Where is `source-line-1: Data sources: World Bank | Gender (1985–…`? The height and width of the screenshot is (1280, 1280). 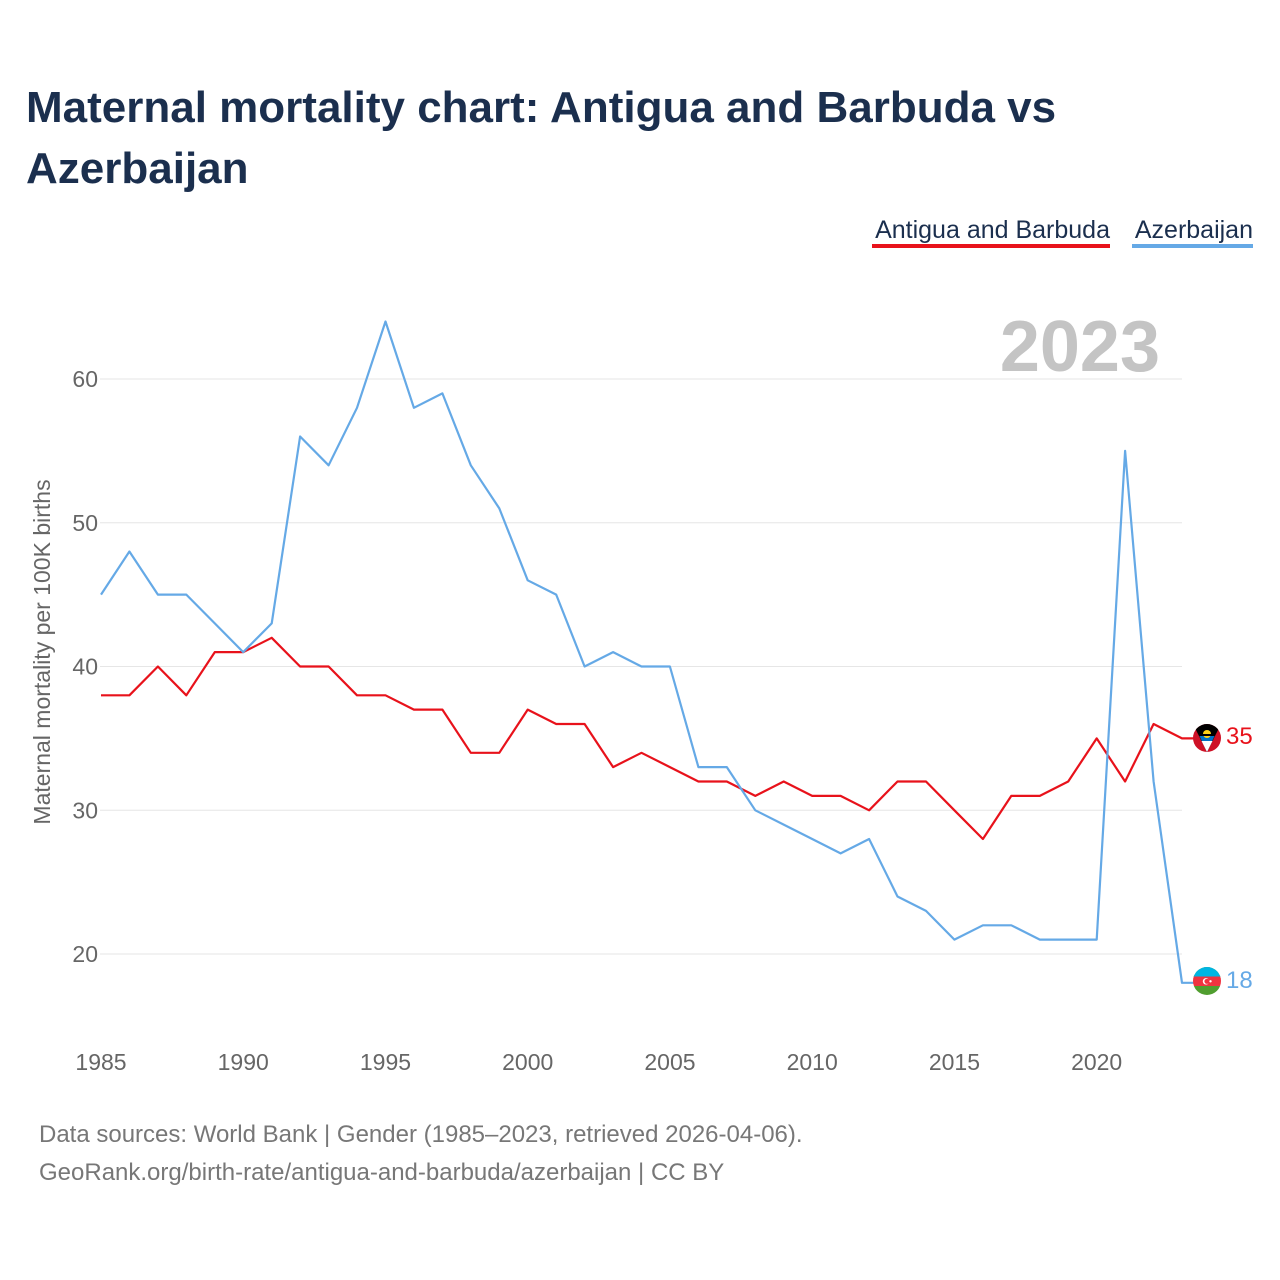
source-line-1: Data sources: World Bank | Gender (1985–… is located at coordinates (421, 1134).